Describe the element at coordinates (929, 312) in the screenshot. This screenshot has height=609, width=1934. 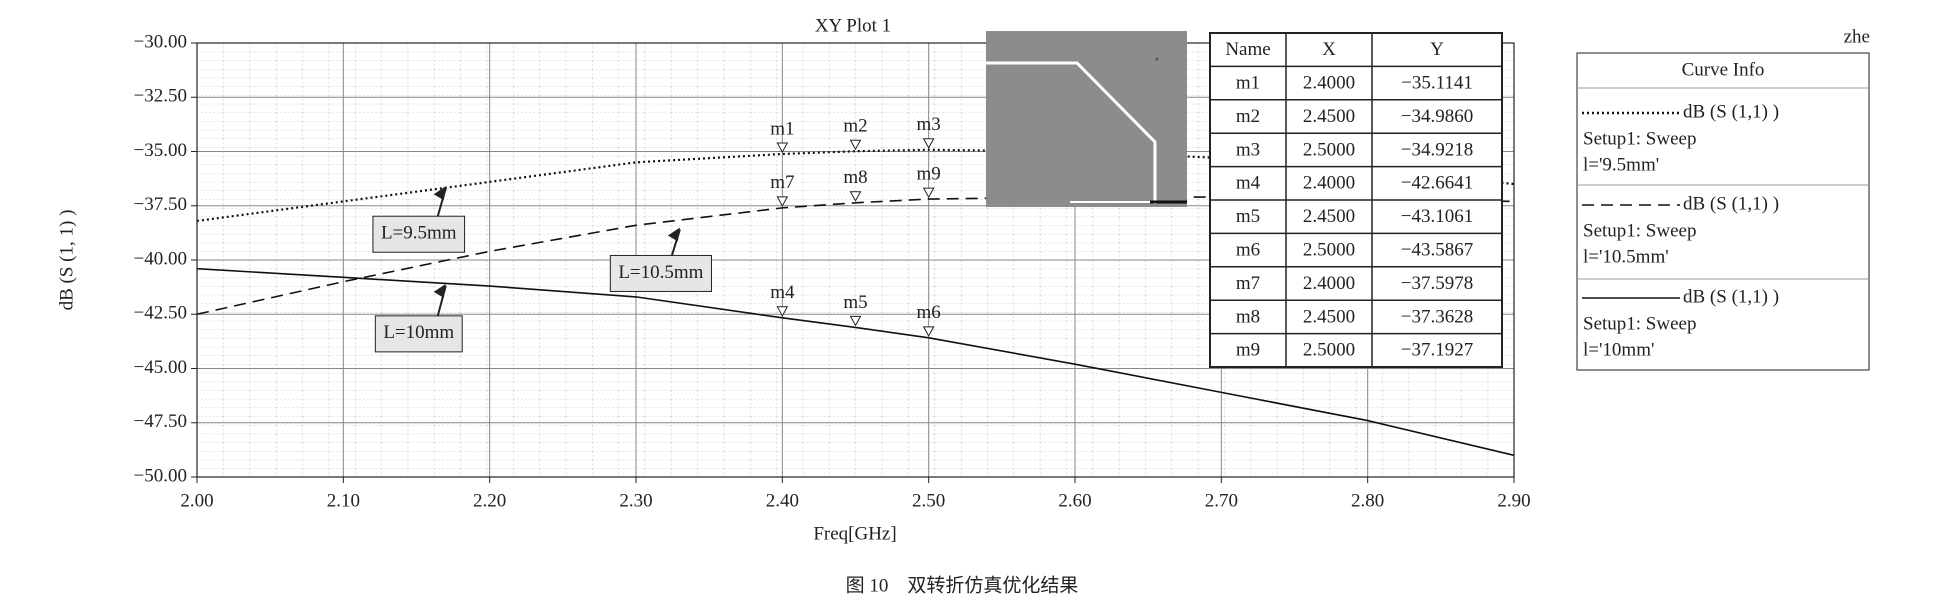
I see `marker-label: m6` at that location.